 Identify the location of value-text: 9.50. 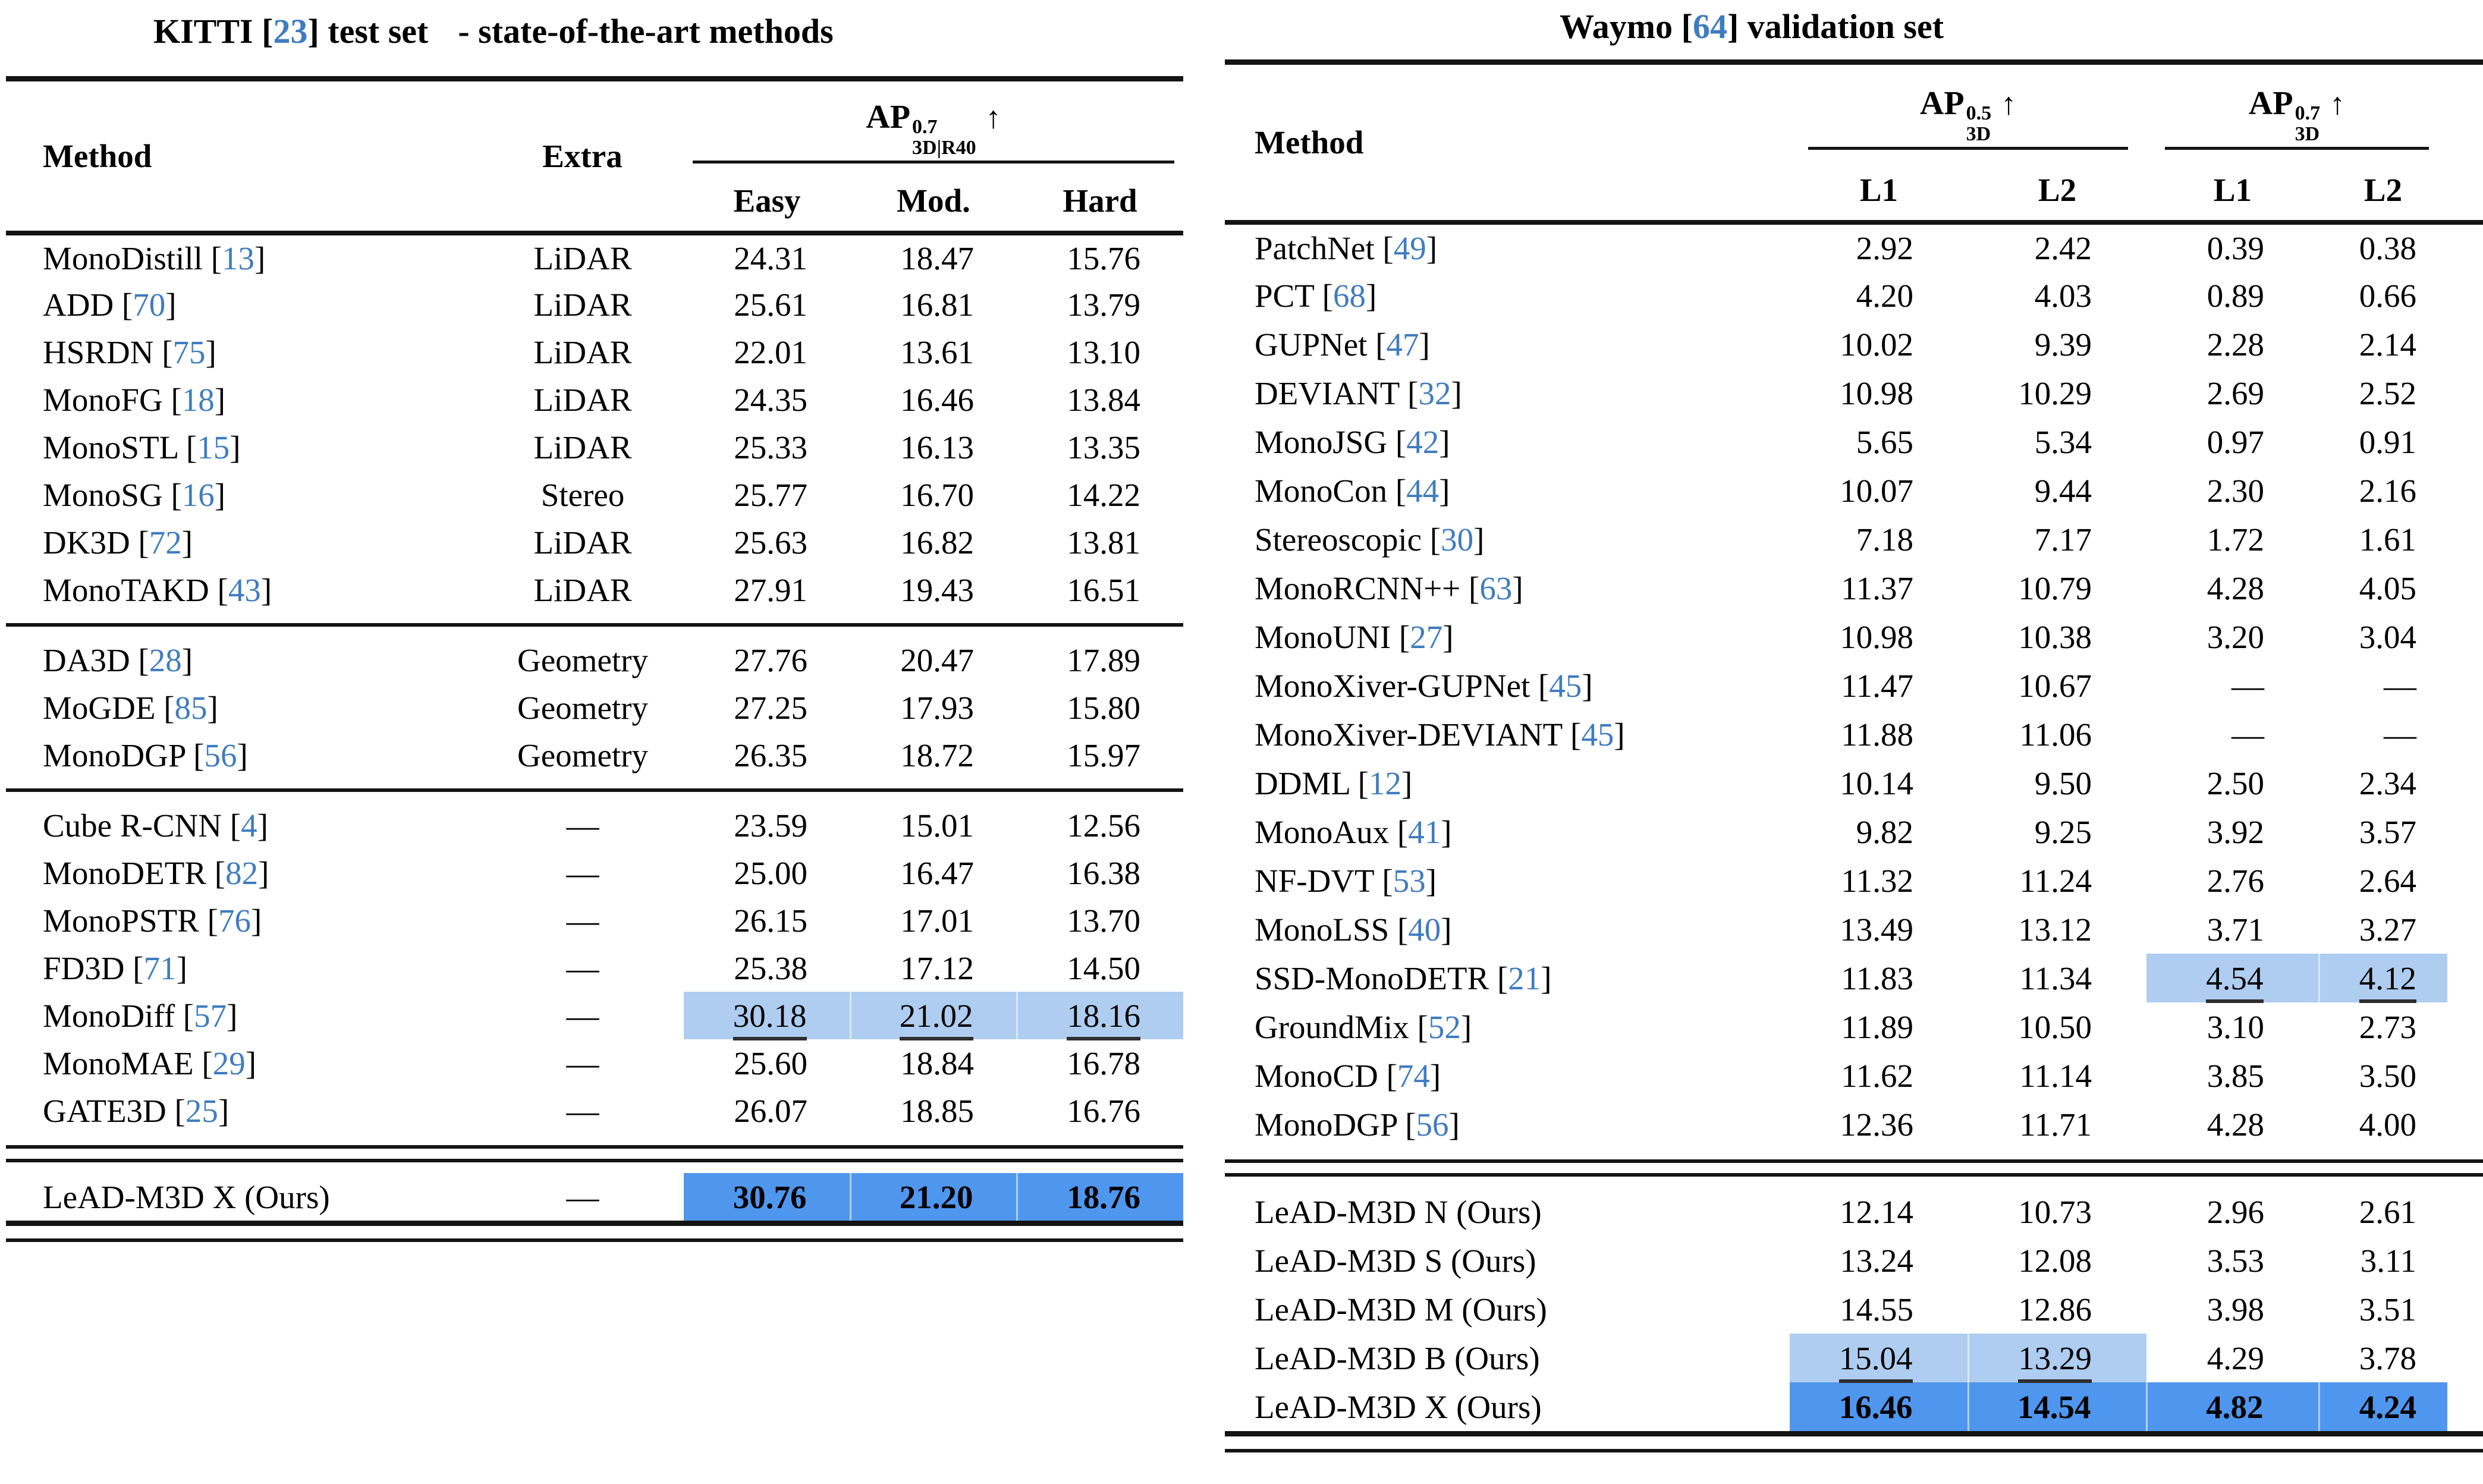
(2063, 783).